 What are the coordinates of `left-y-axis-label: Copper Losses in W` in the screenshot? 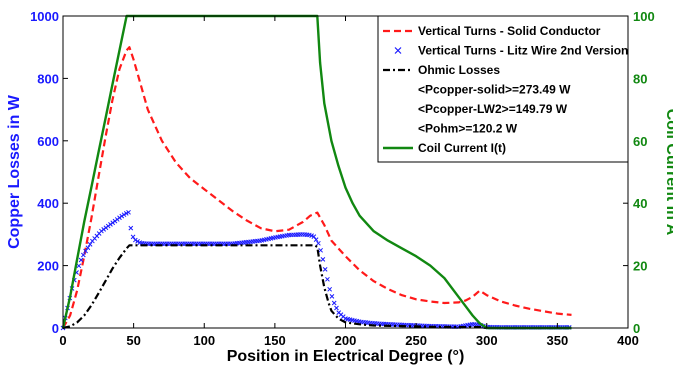 It's located at (14, 171).